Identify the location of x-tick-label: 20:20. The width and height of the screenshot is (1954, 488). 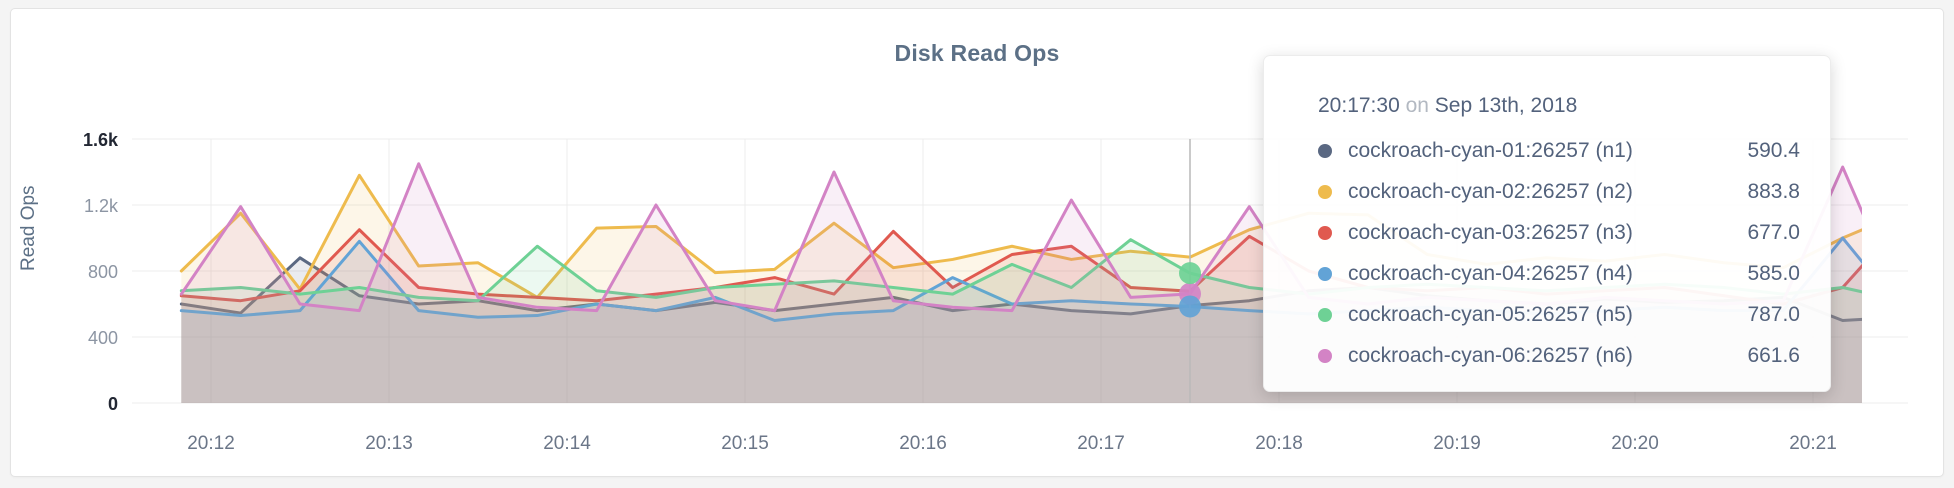
(1635, 443).